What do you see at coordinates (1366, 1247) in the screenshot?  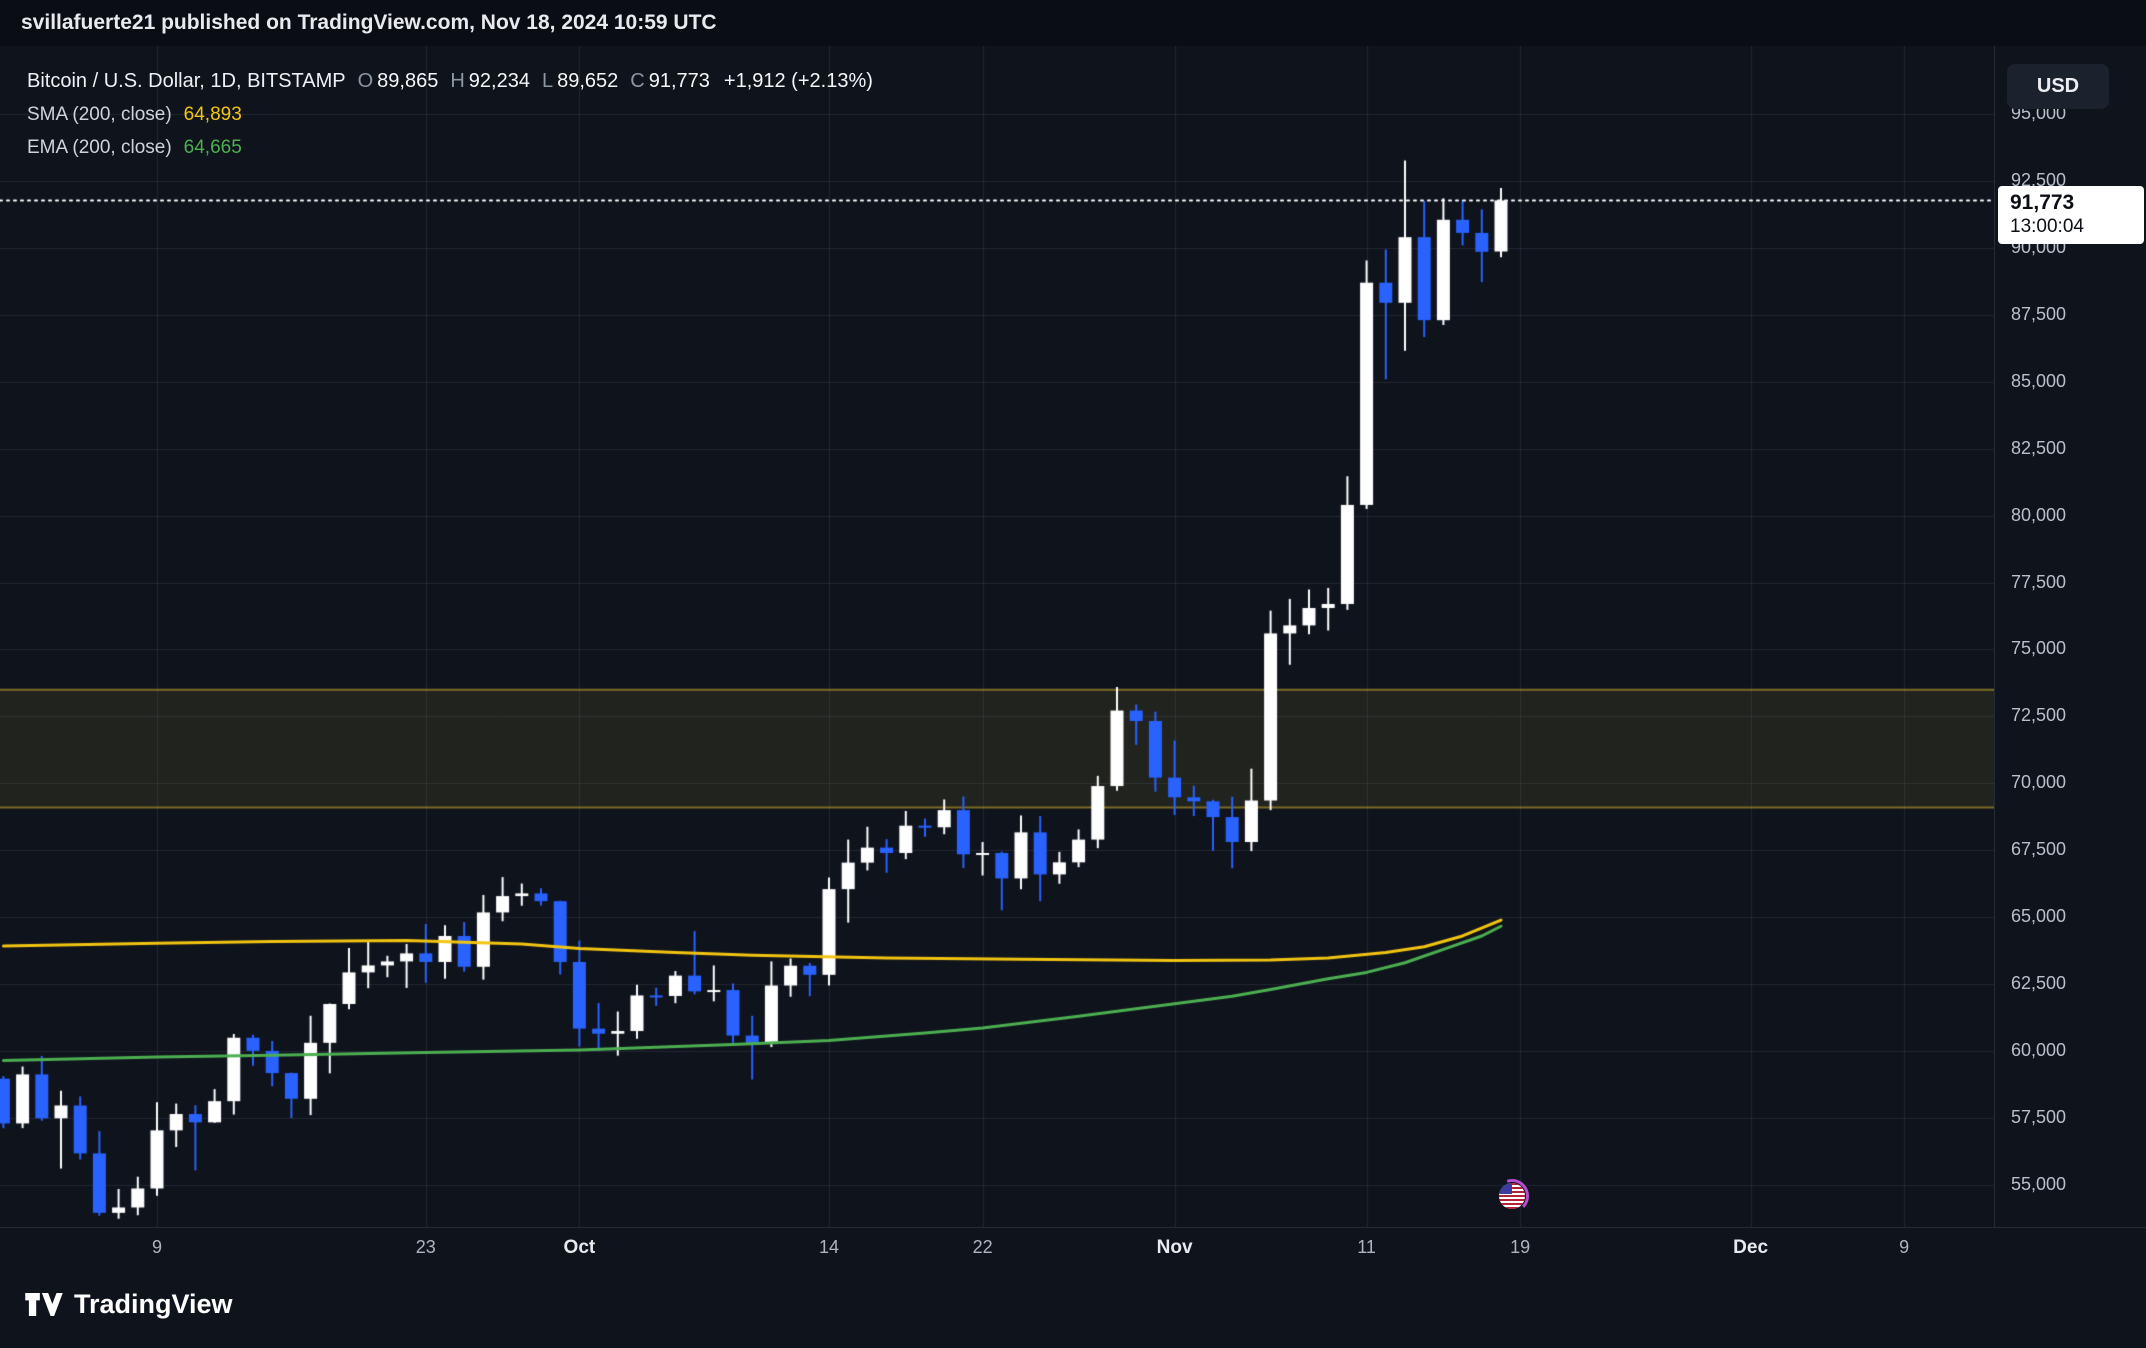 I see `time-axis-label: 11` at bounding box center [1366, 1247].